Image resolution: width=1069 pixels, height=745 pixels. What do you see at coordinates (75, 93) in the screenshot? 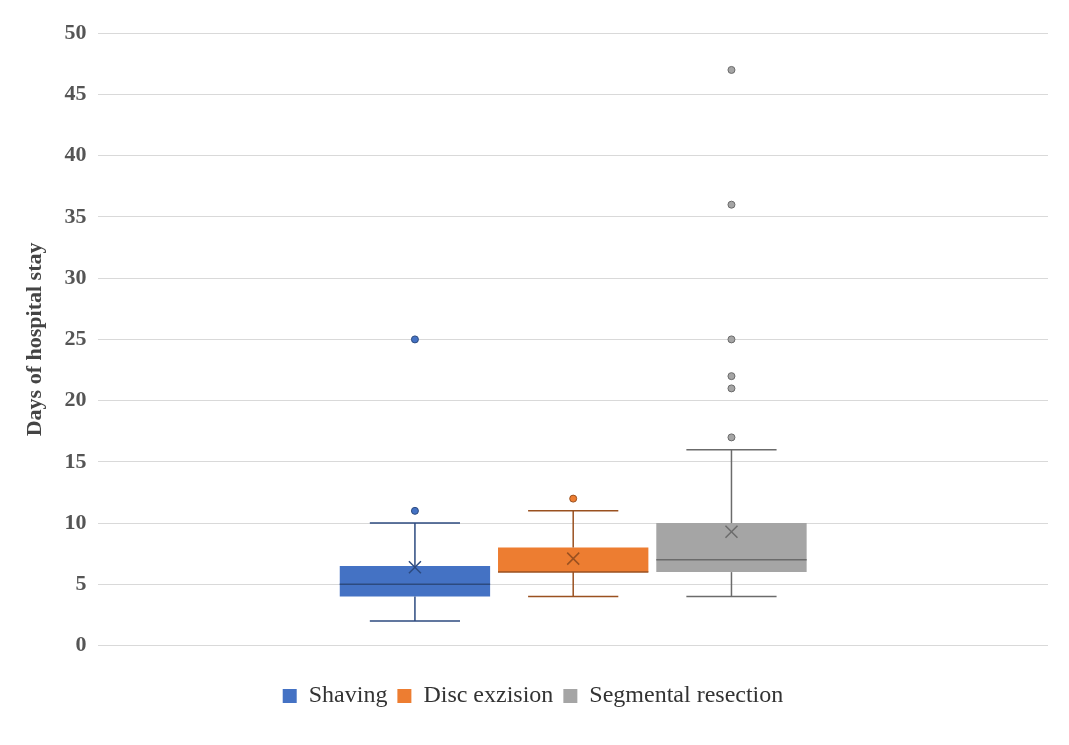
I see `y-tick-label: 45` at bounding box center [75, 93].